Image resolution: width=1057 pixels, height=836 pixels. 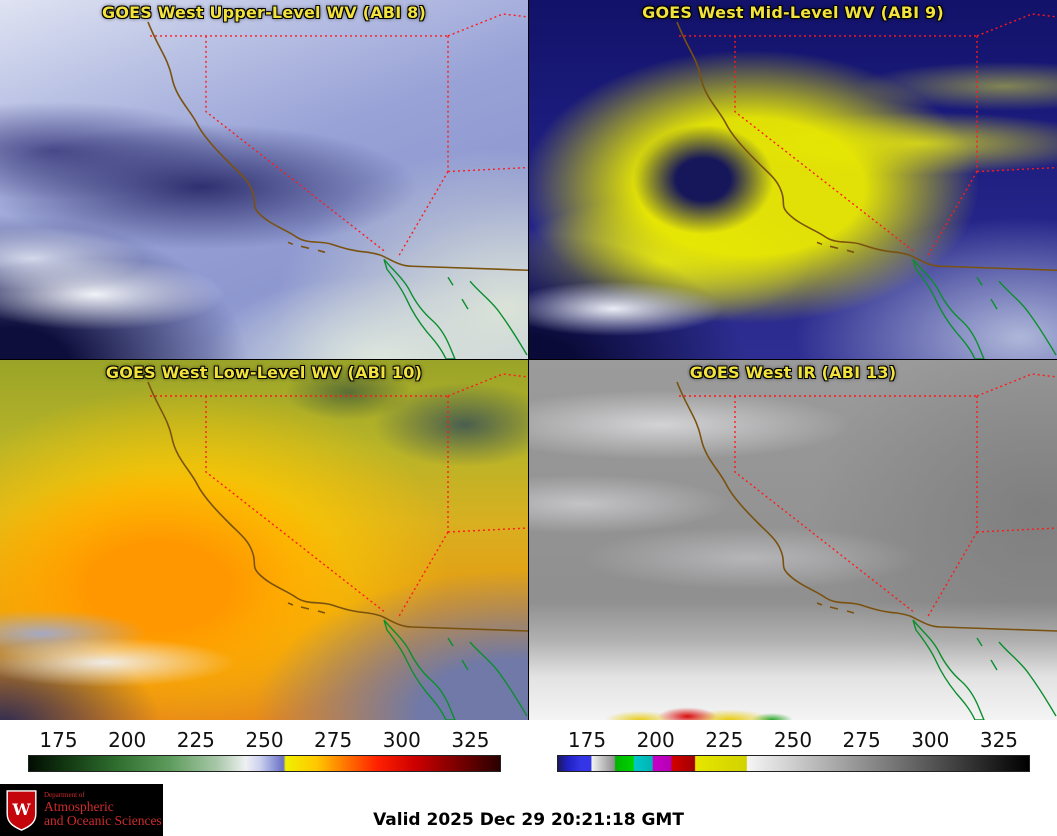 What do you see at coordinates (793, 763) in the screenshot?
I see `ir-colorbar` at bounding box center [793, 763].